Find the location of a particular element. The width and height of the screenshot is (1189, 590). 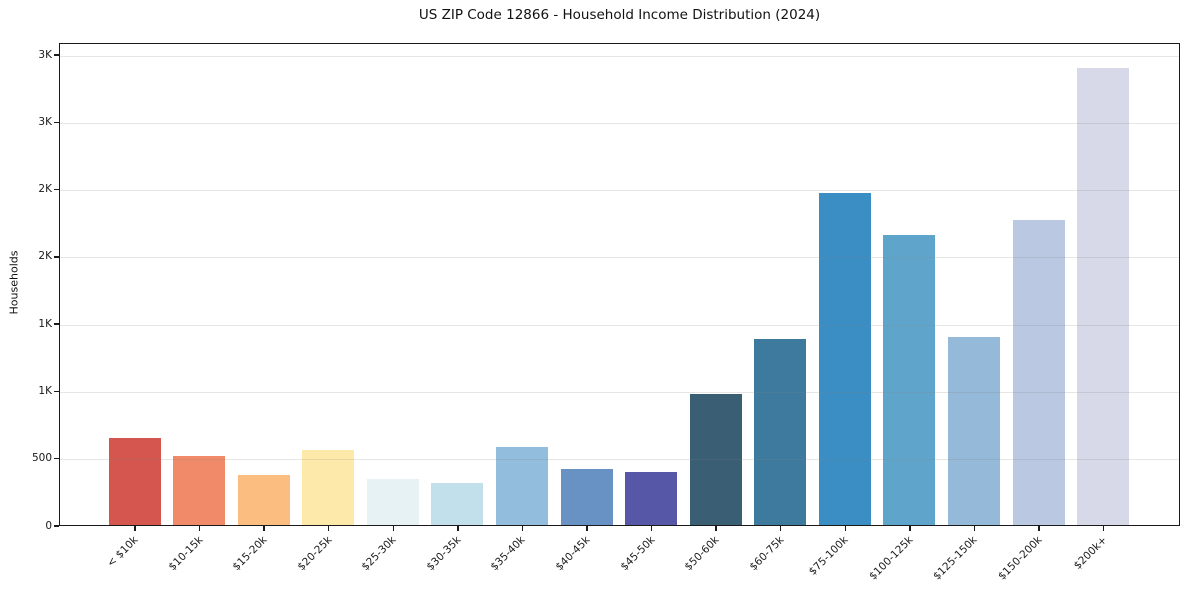

bar--50-60k is located at coordinates (715, 459).